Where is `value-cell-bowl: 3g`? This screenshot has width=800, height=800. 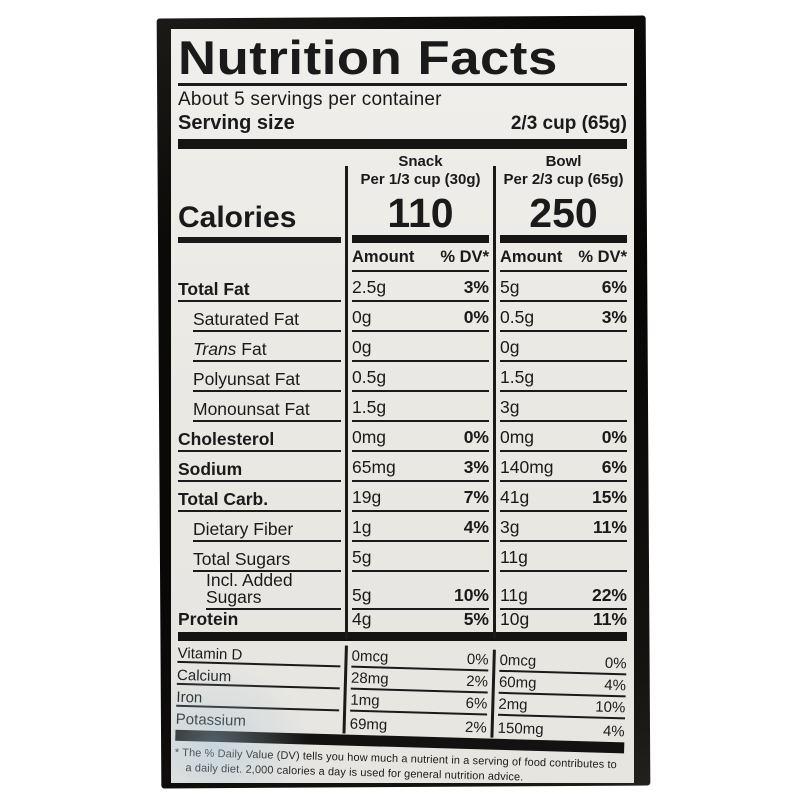 value-cell-bowl: 3g is located at coordinates (563, 407).